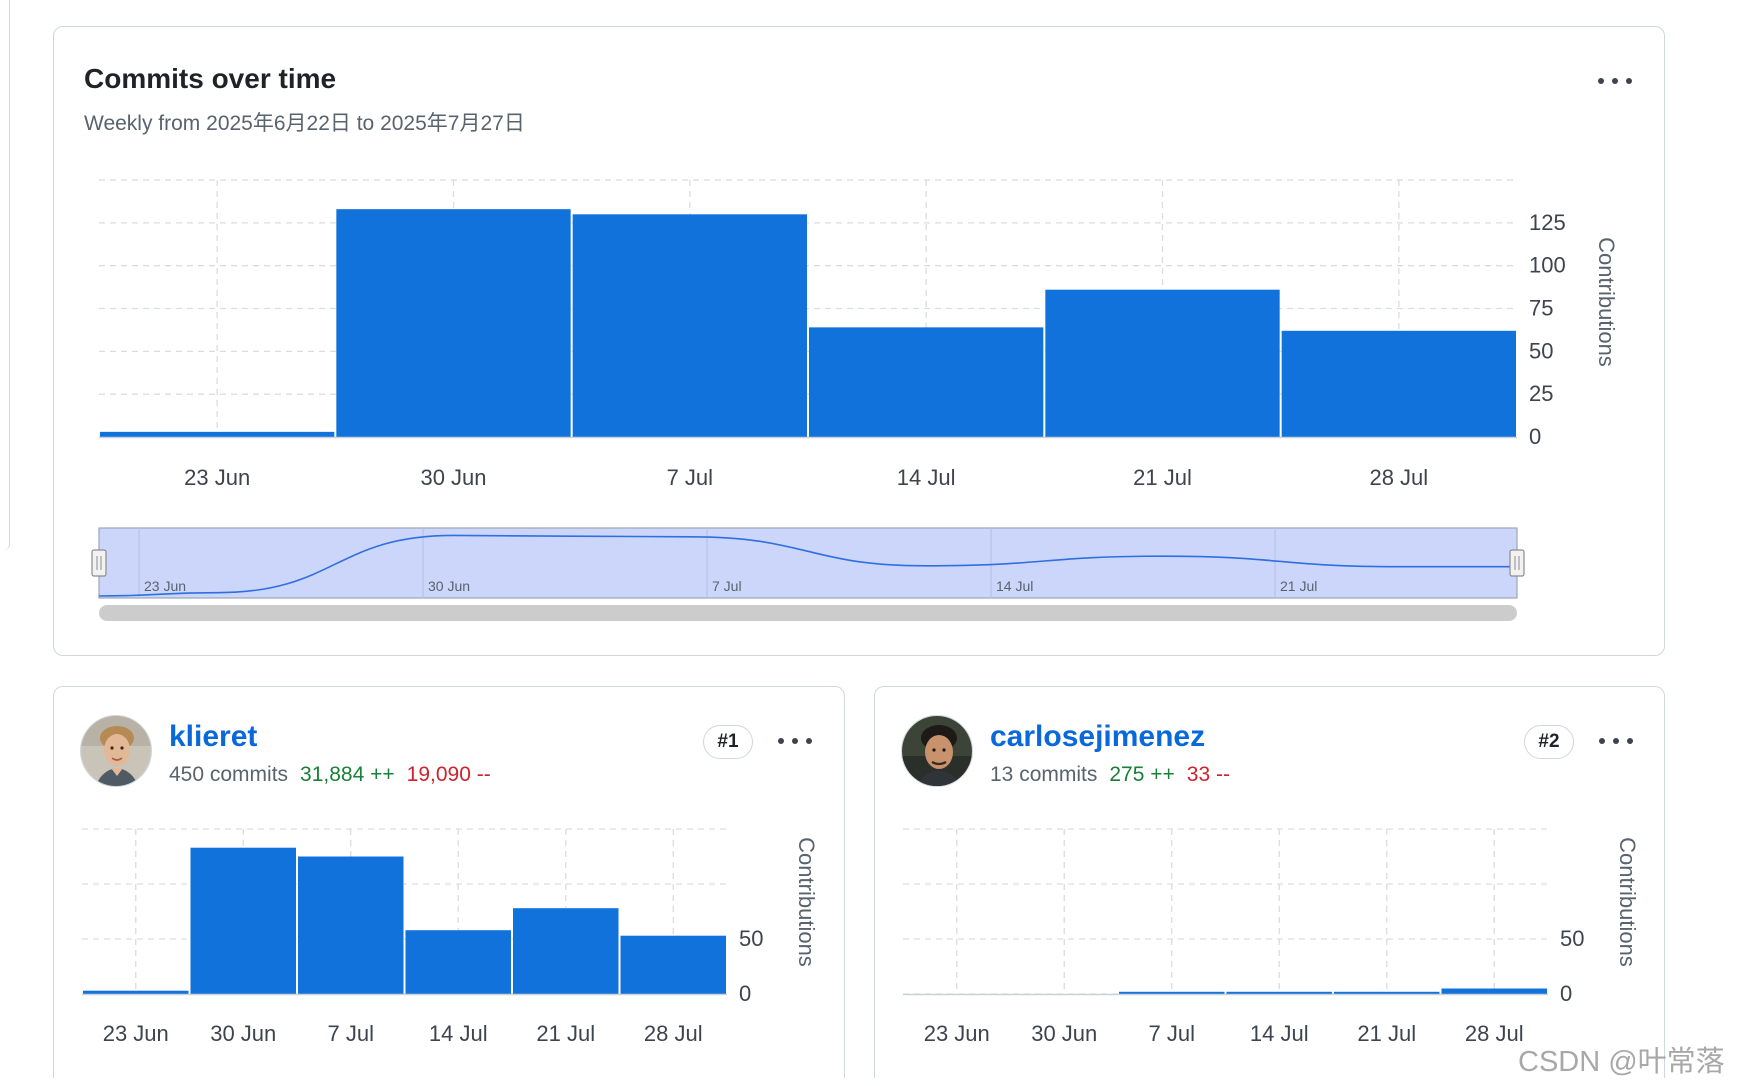 The height and width of the screenshot is (1086, 1754). I want to click on contributor-stats: 13 commits 275 ++ 33 --, so click(1110, 775).